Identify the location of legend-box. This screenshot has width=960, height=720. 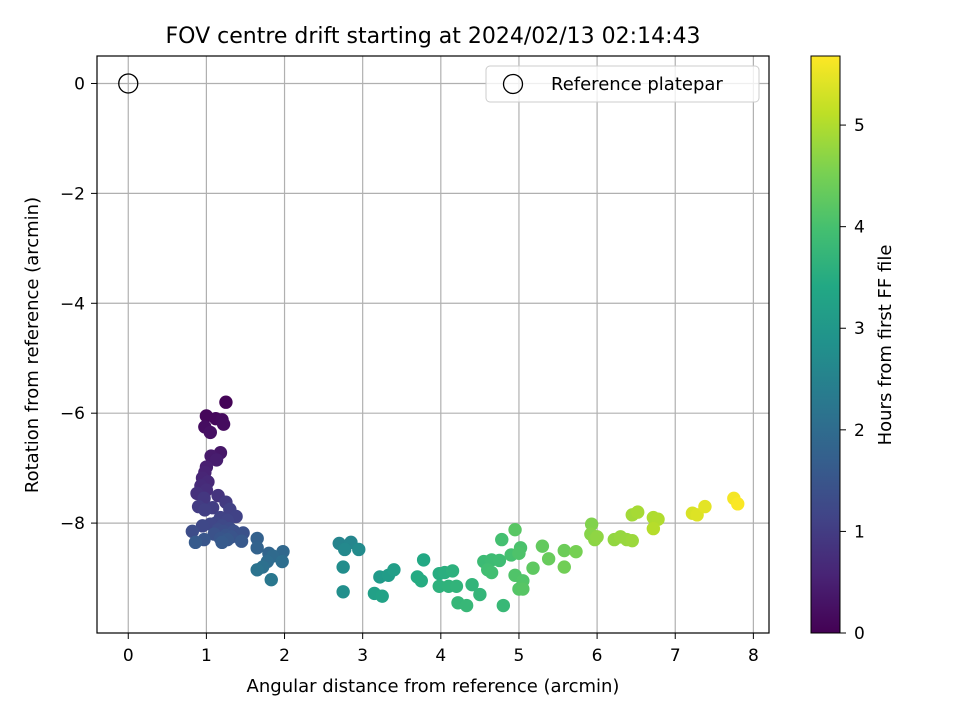
(622, 84).